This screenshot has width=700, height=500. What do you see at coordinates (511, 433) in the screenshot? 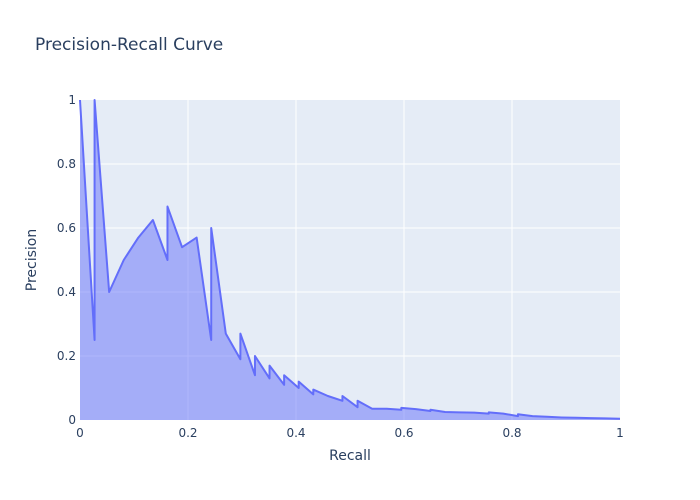
I see `x-tick-label: 0.8` at bounding box center [511, 433].